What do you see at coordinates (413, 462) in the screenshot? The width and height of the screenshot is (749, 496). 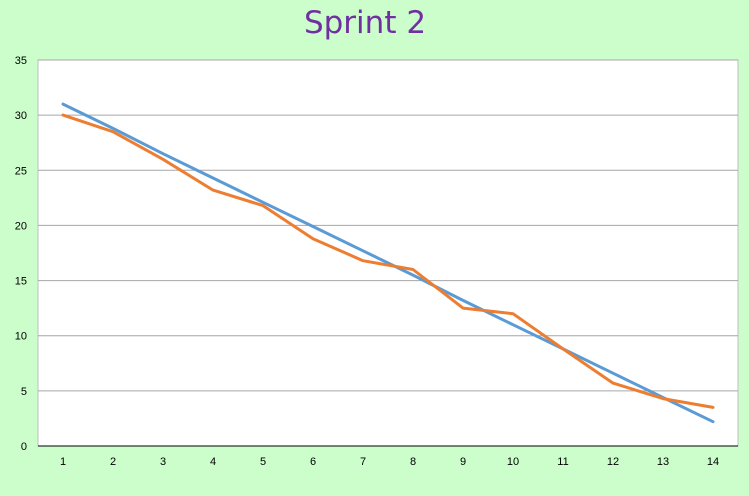 I see `x-tick-label: 8` at bounding box center [413, 462].